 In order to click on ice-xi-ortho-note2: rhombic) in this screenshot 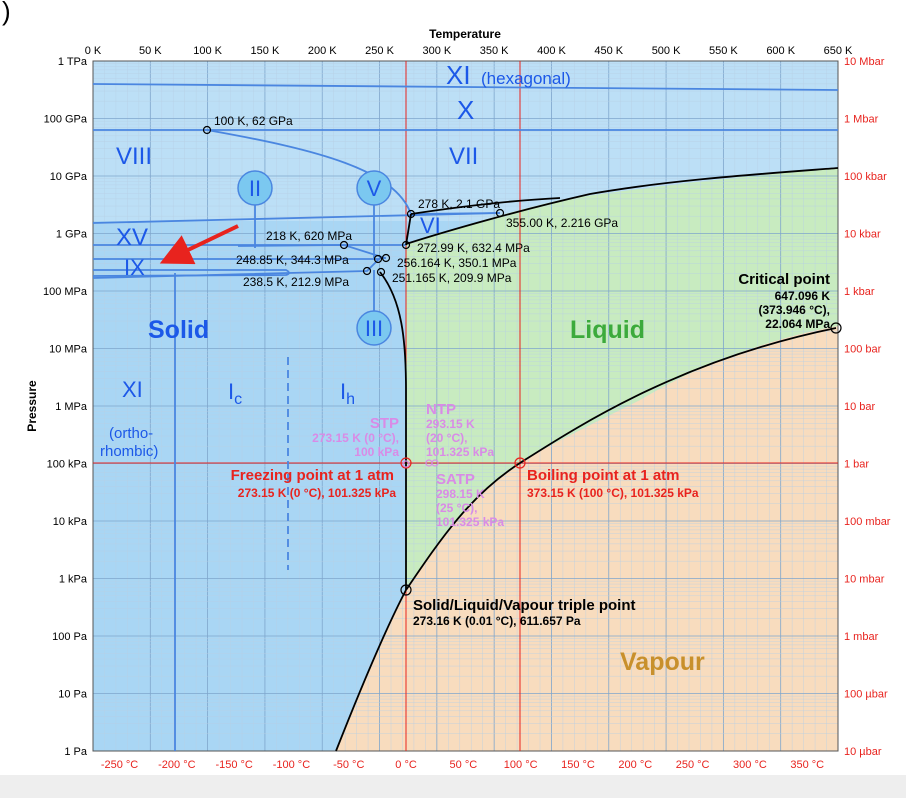, I will do `click(129, 451)`.